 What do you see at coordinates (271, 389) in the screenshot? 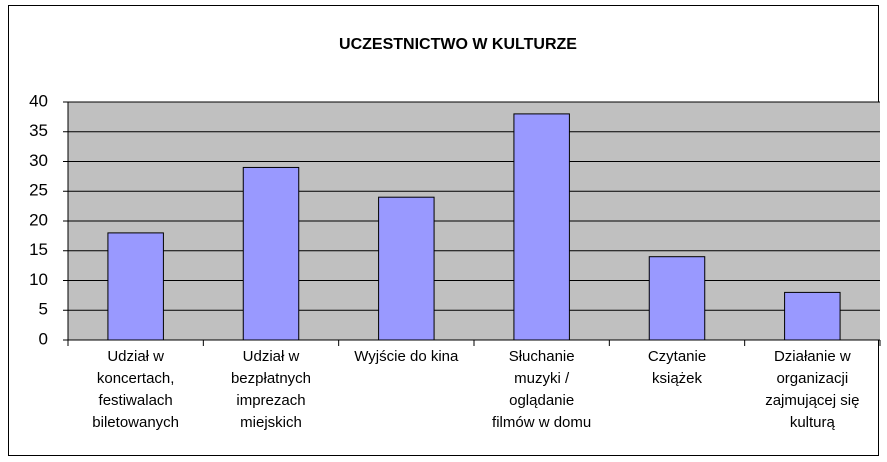
I see `x-tick-label: Udział w bezpłatnych imprezach miejskich` at bounding box center [271, 389].